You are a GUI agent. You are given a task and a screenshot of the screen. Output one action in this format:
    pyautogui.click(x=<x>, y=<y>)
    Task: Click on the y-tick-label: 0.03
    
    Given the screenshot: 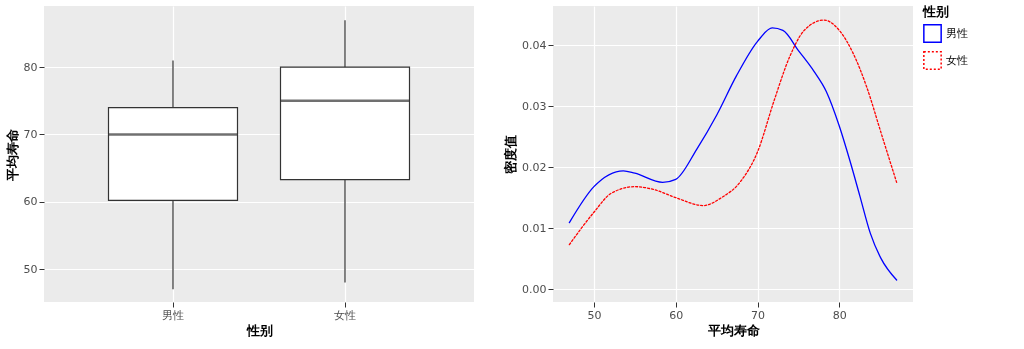 What is the action you would take?
    pyautogui.click(x=534, y=106)
    